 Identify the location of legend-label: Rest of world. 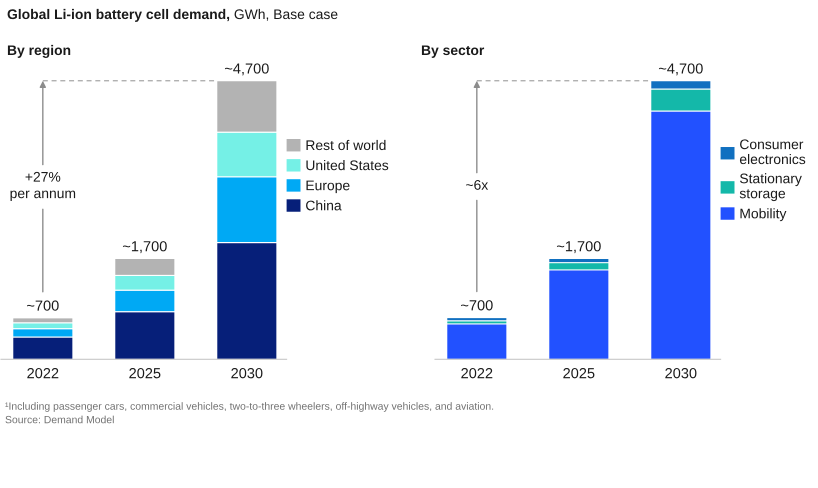
(346, 145).